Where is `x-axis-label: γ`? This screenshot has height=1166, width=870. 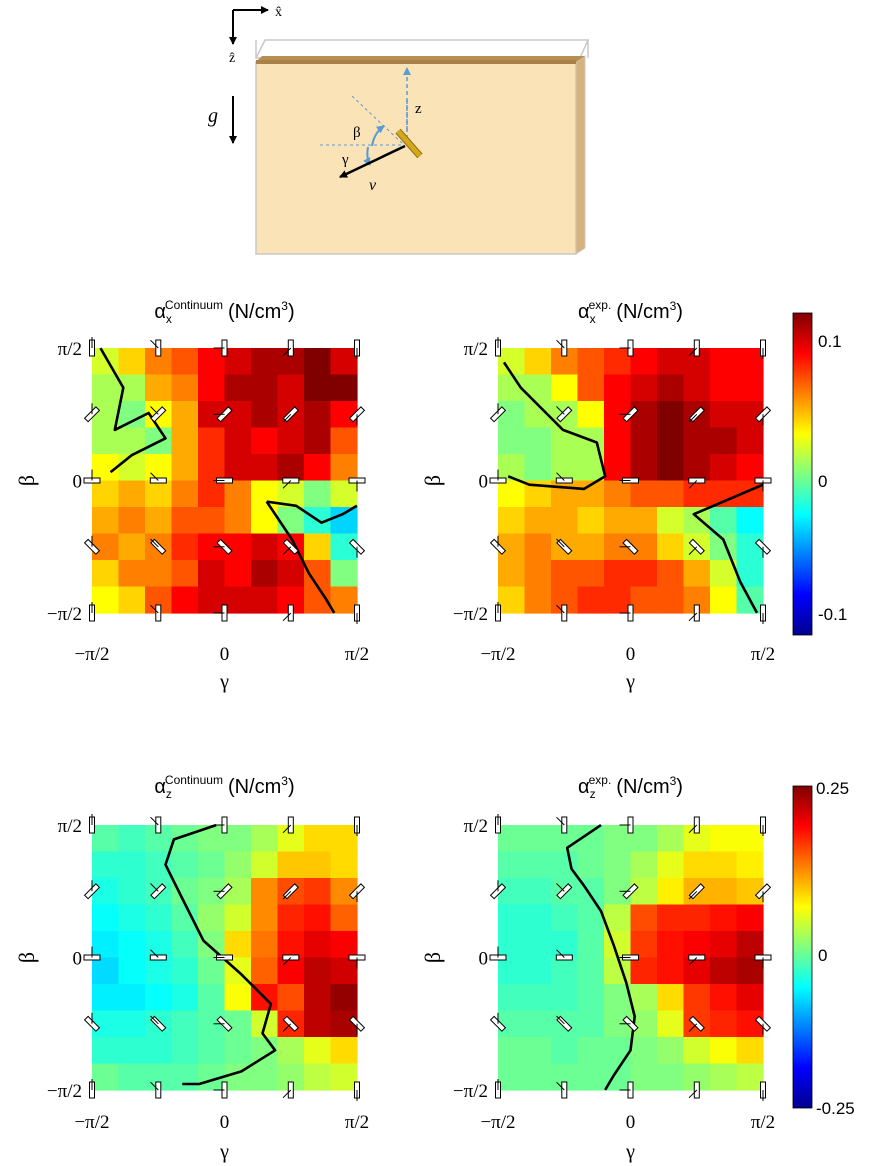 x-axis-label: γ is located at coordinates (224, 1152).